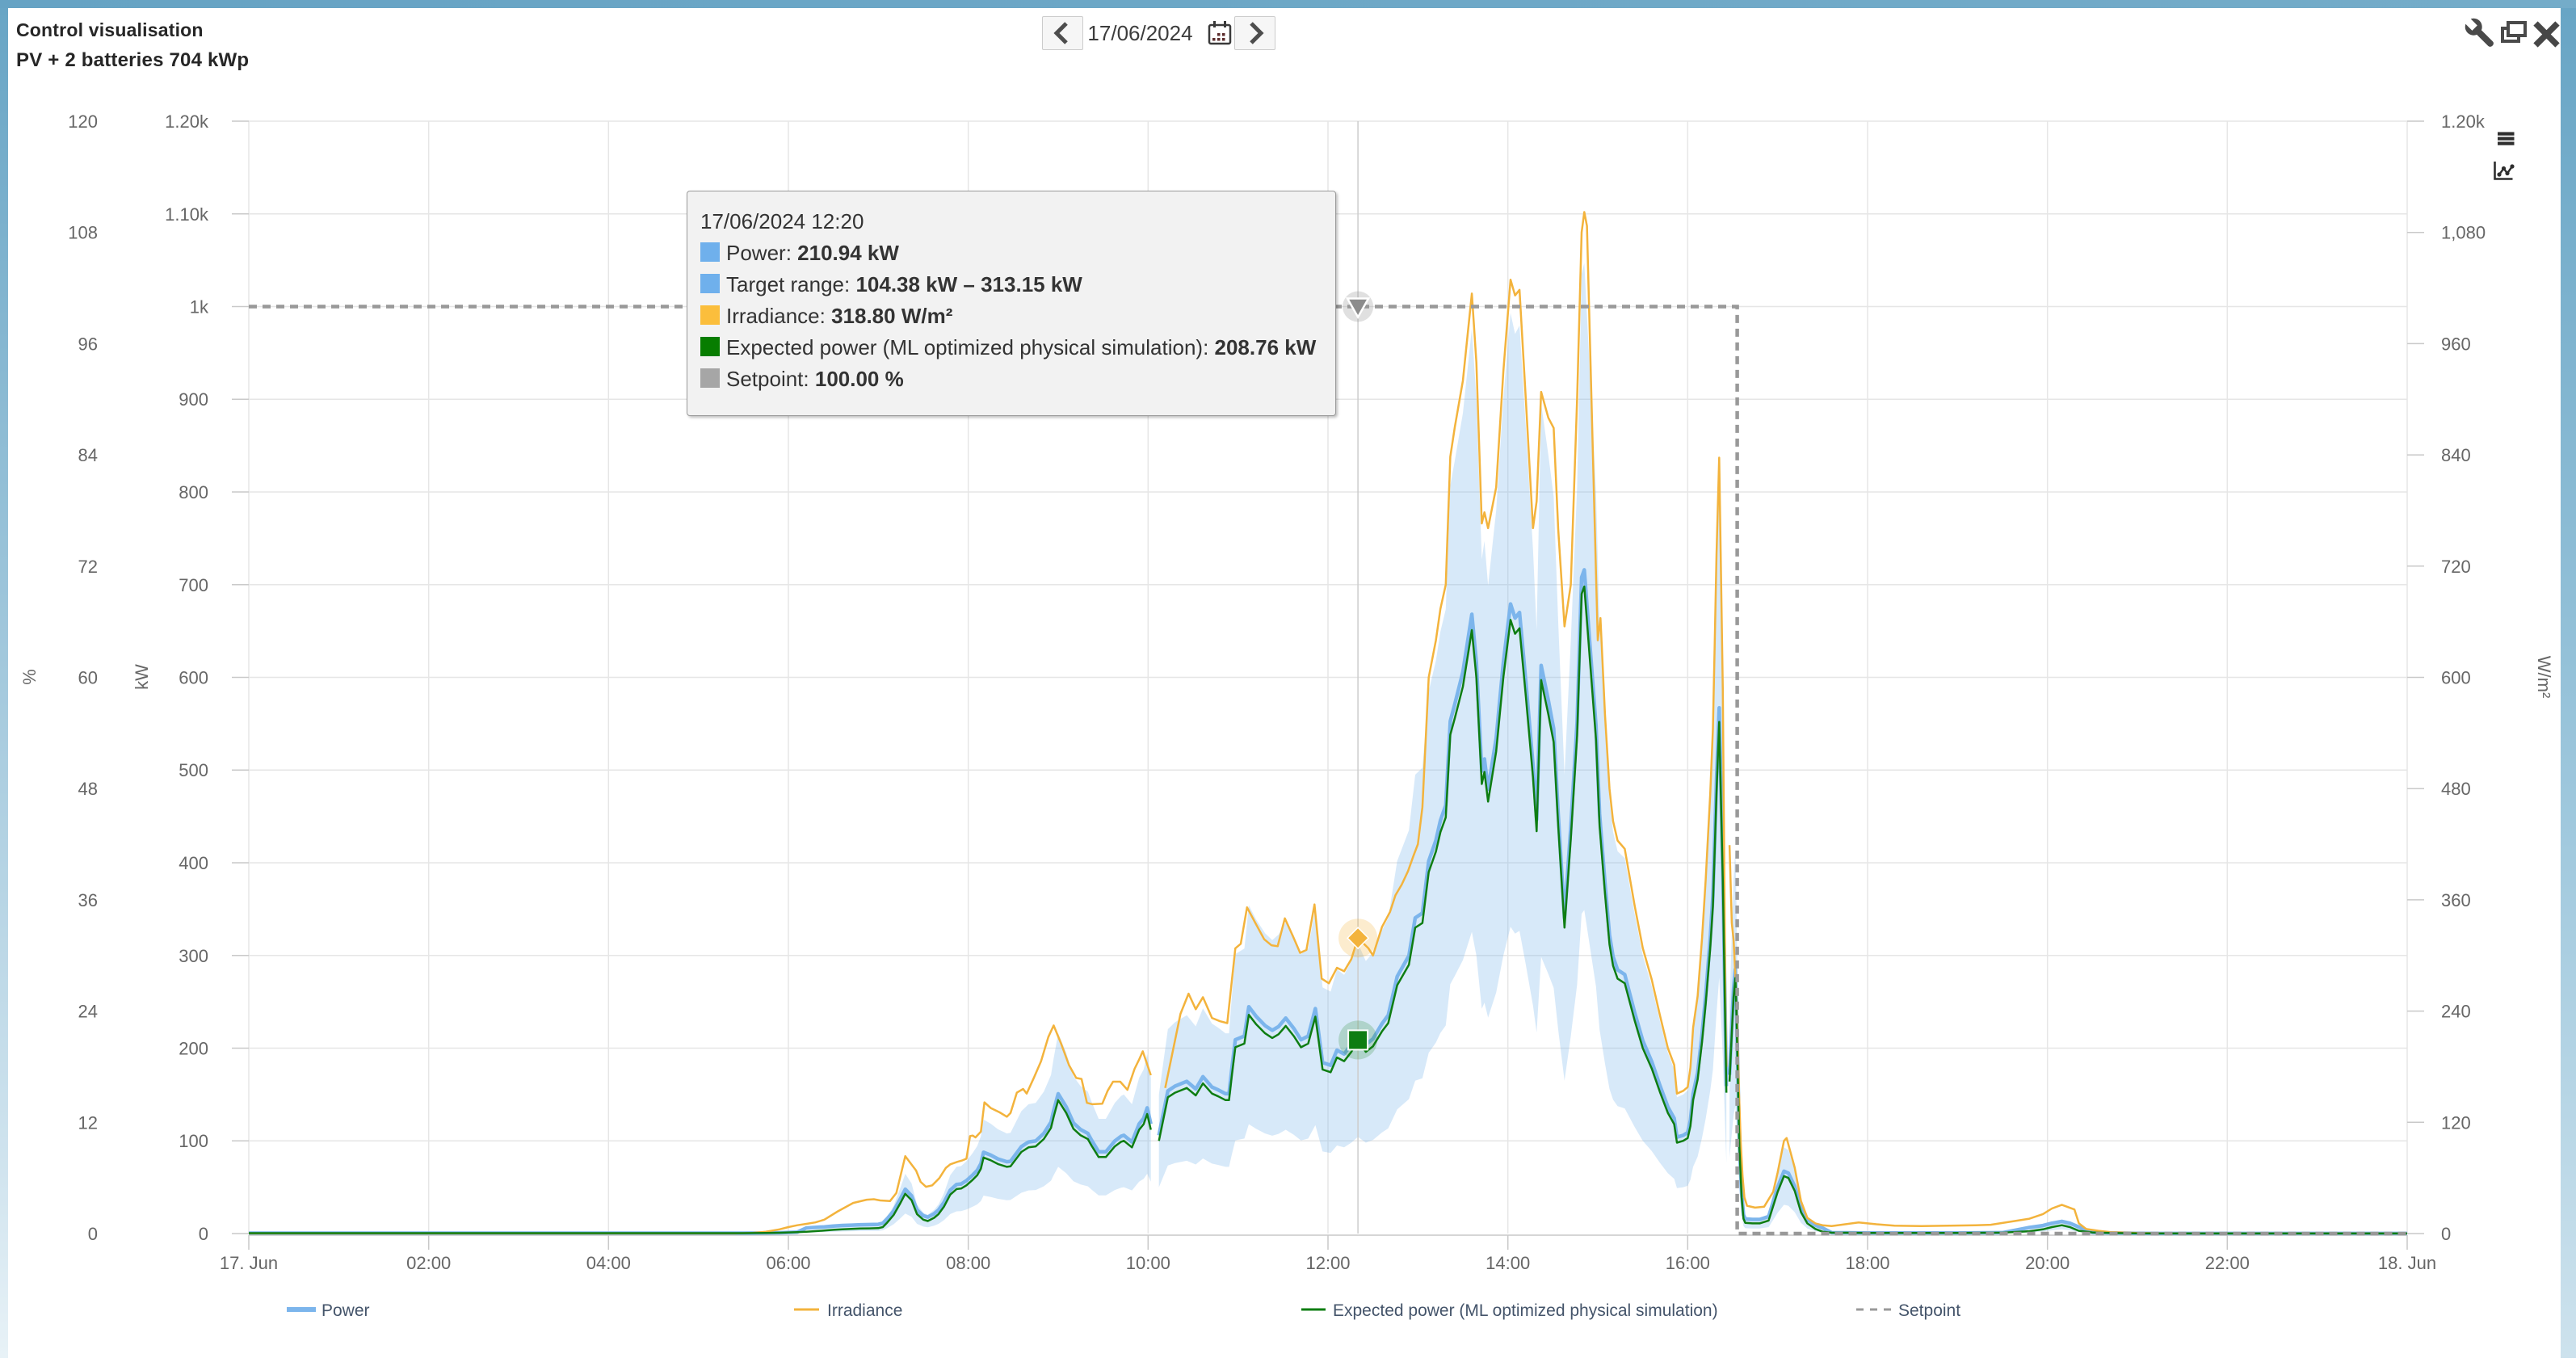 The width and height of the screenshot is (2576, 1362). I want to click on svg-text: 72, so click(88, 567).